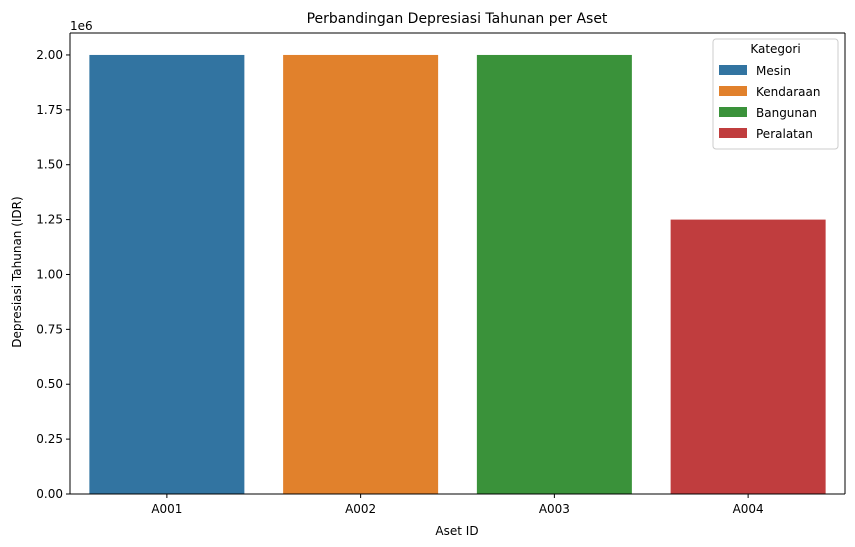 The width and height of the screenshot is (855, 547). Describe the element at coordinates (81, 26) in the screenshot. I see `y-axis-offset-label: 1e6` at that location.